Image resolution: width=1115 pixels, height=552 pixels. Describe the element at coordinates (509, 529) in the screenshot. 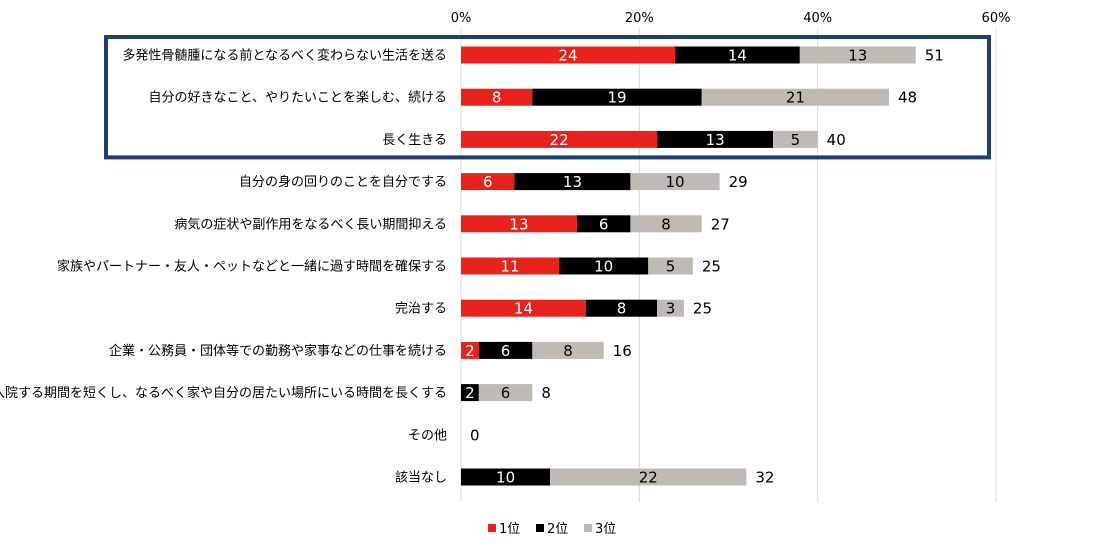

I see `legend-label: 1位` at that location.